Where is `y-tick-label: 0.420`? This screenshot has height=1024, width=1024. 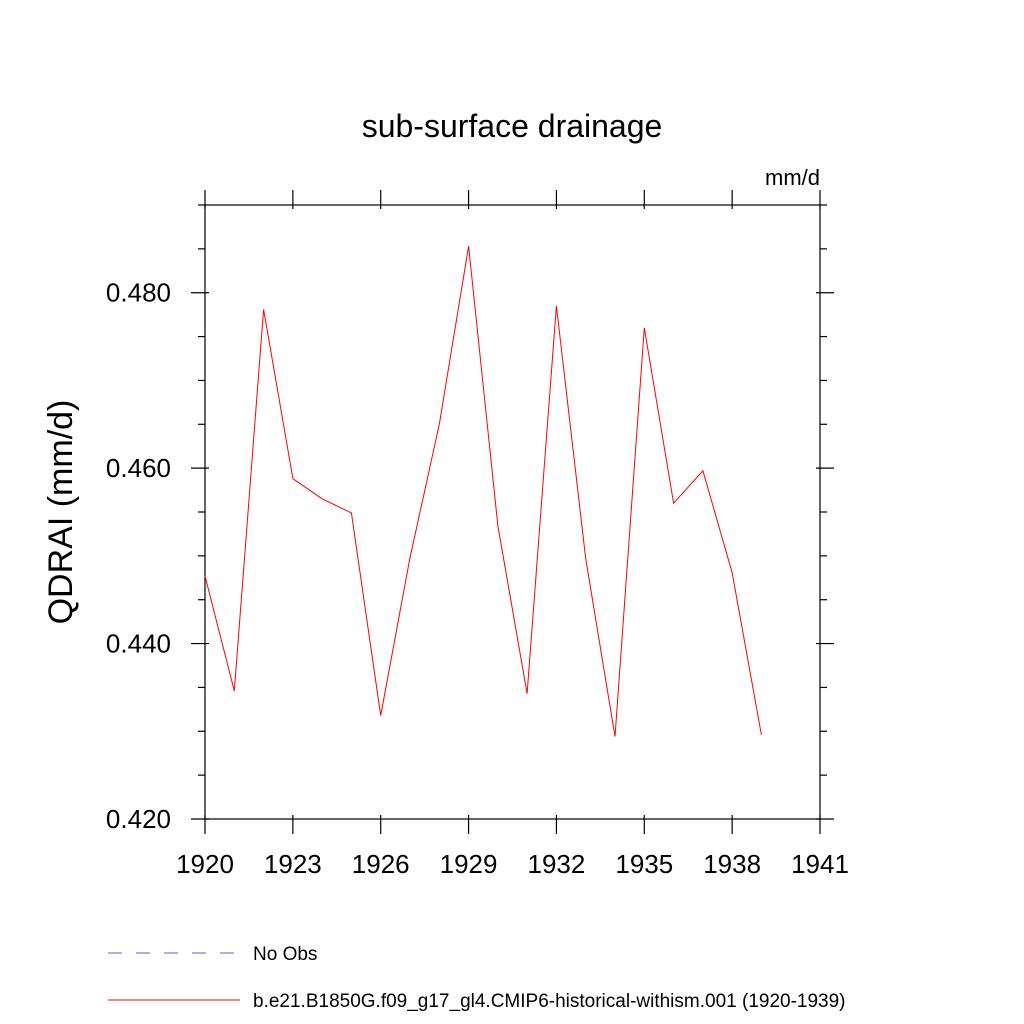
y-tick-label: 0.420 is located at coordinates (138, 819).